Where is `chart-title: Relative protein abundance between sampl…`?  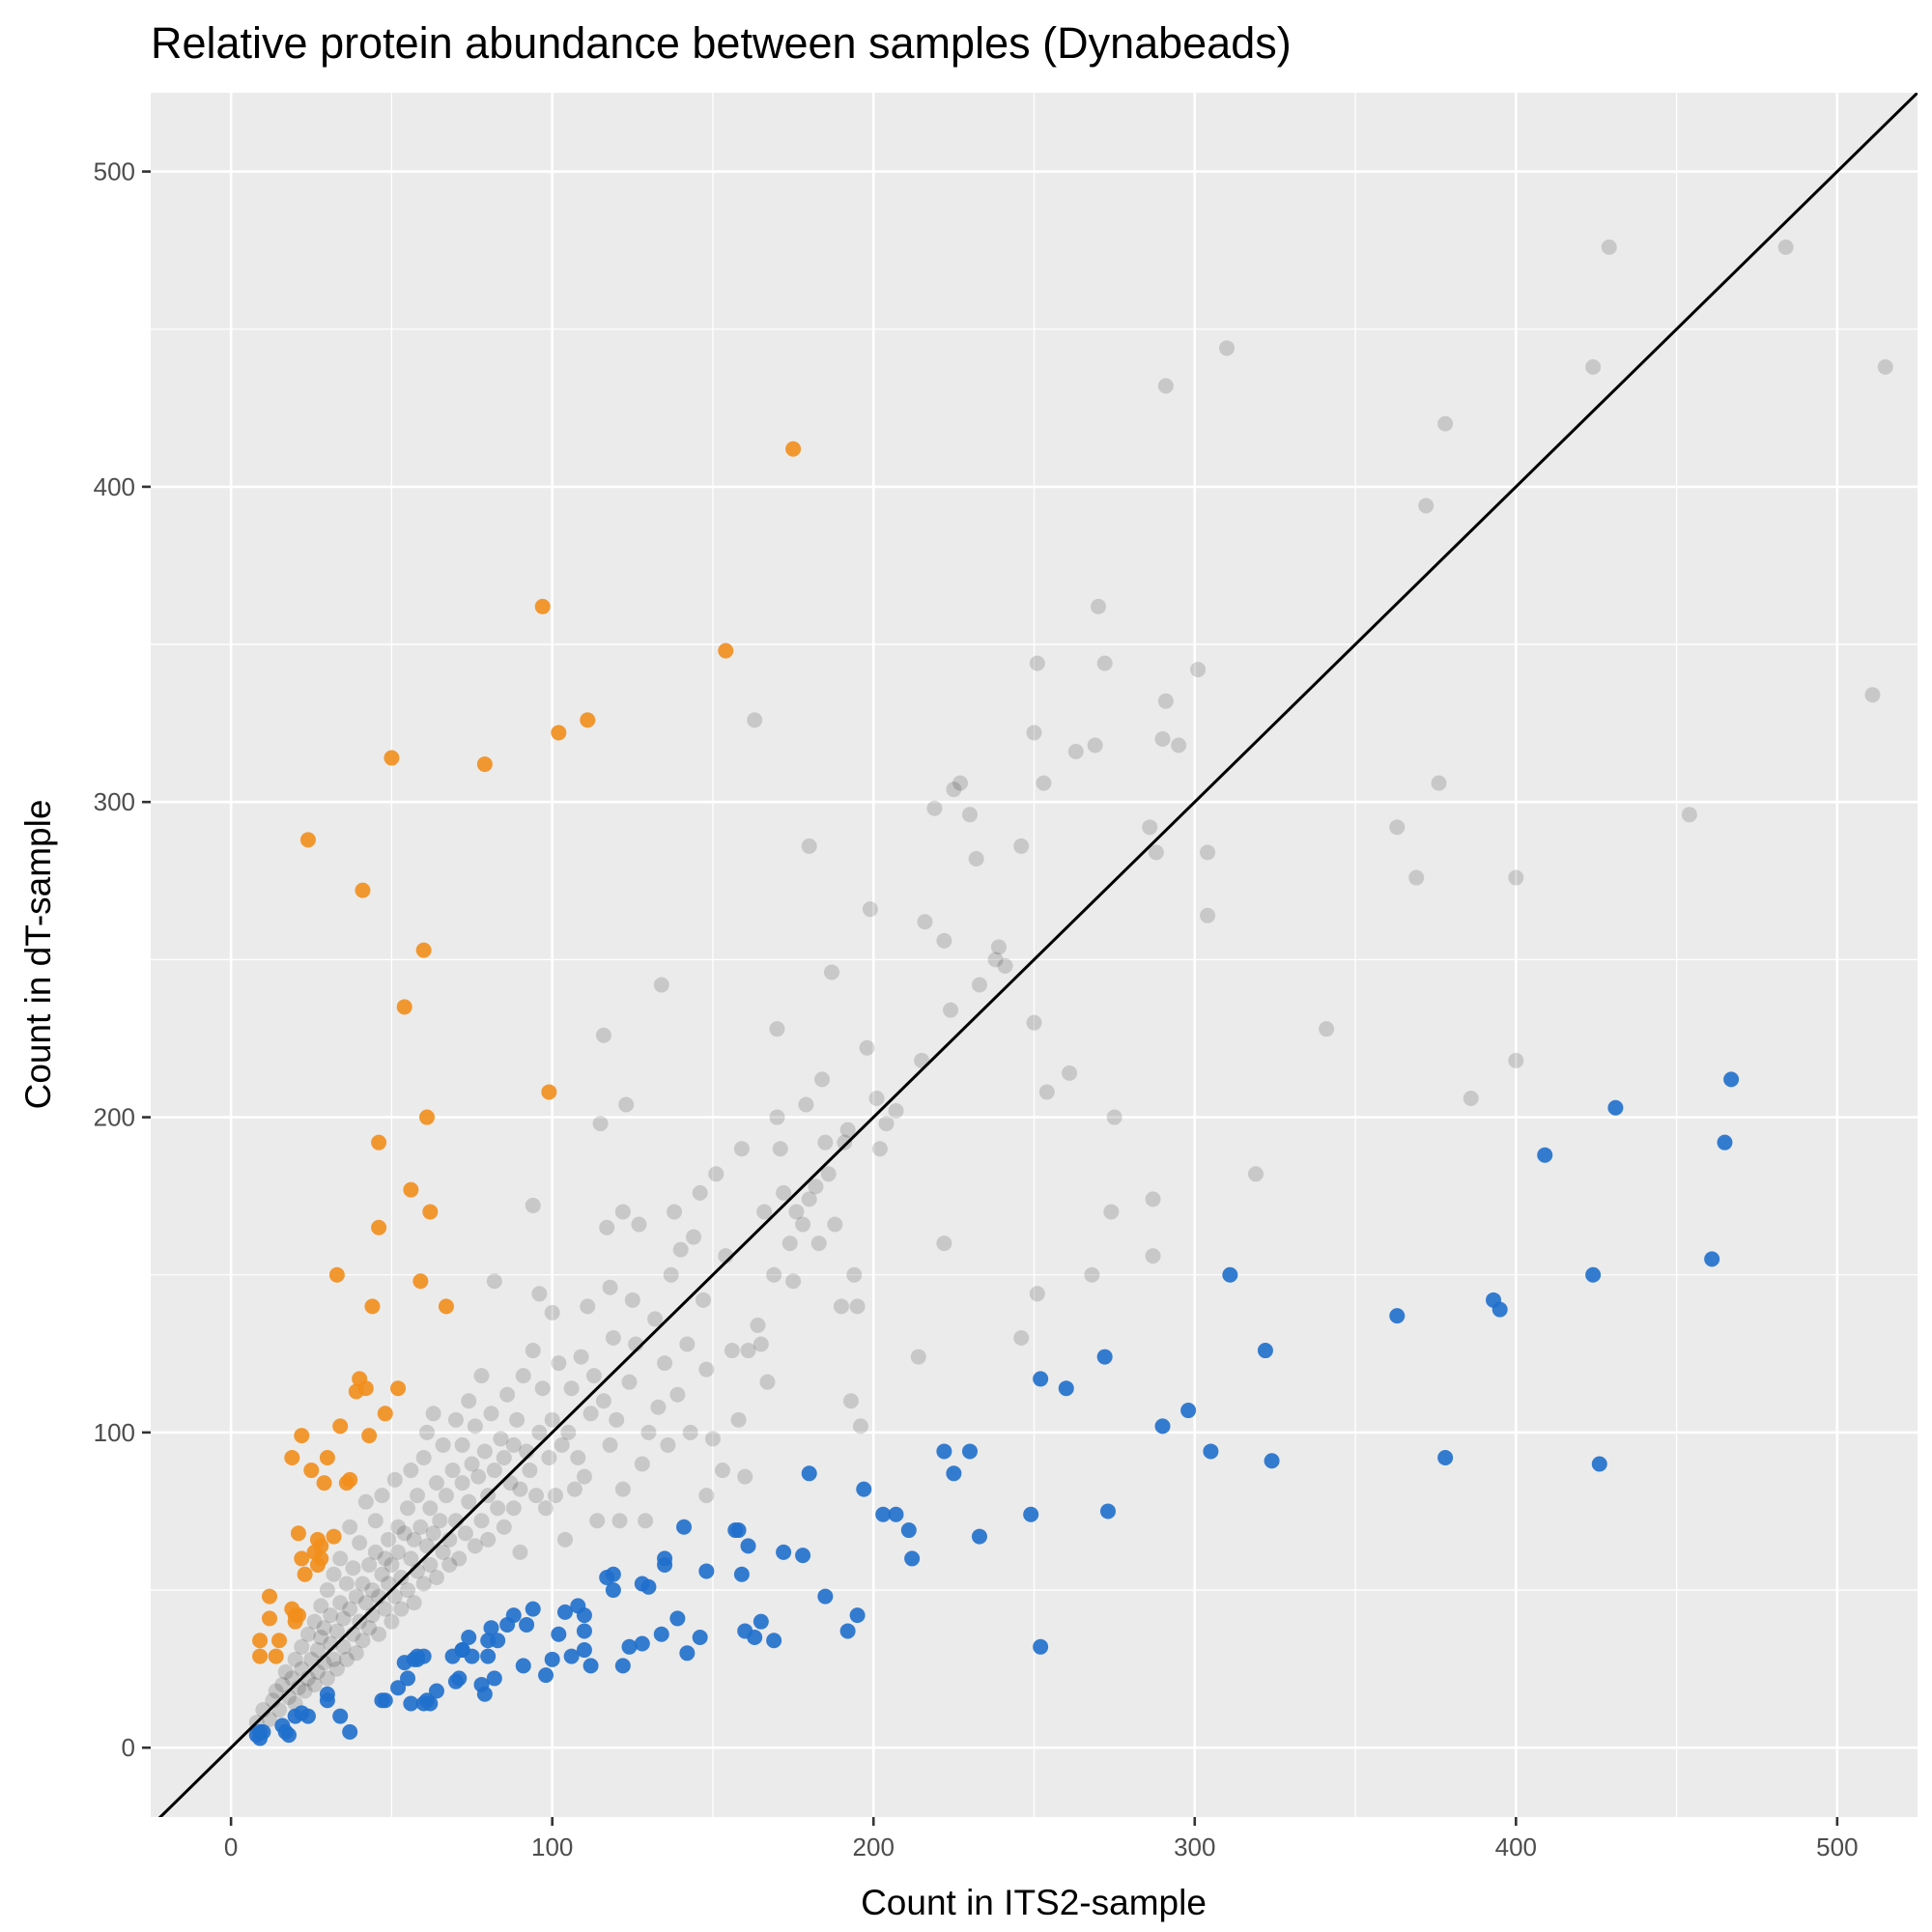
chart-title: Relative protein abundance between sampl… is located at coordinates (721, 43).